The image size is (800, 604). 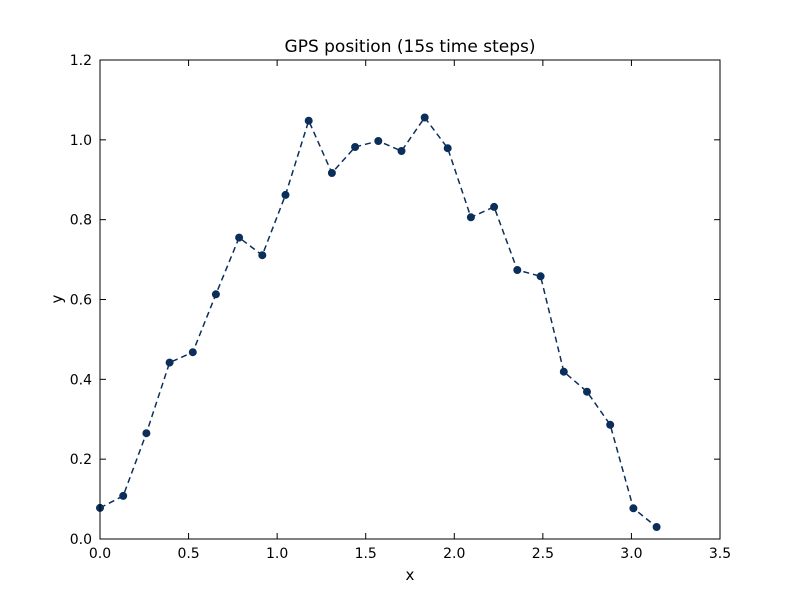 I want to click on x-tick-label: 0.0, so click(x=100, y=554).